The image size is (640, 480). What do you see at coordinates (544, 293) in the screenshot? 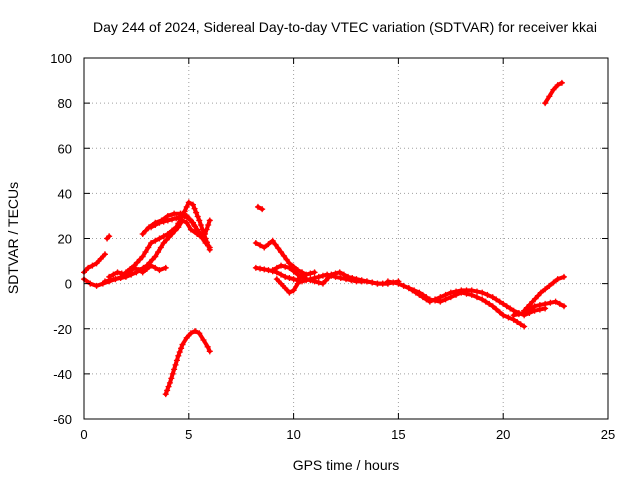
I see `series-track-late-rise` at bounding box center [544, 293].